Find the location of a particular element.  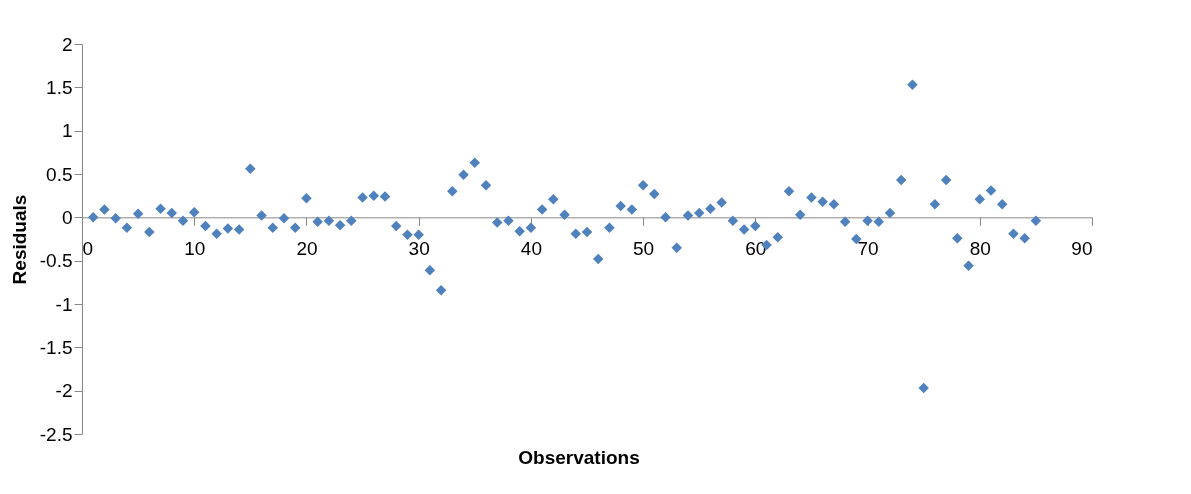

x-tick-label: 50 is located at coordinates (644, 248).